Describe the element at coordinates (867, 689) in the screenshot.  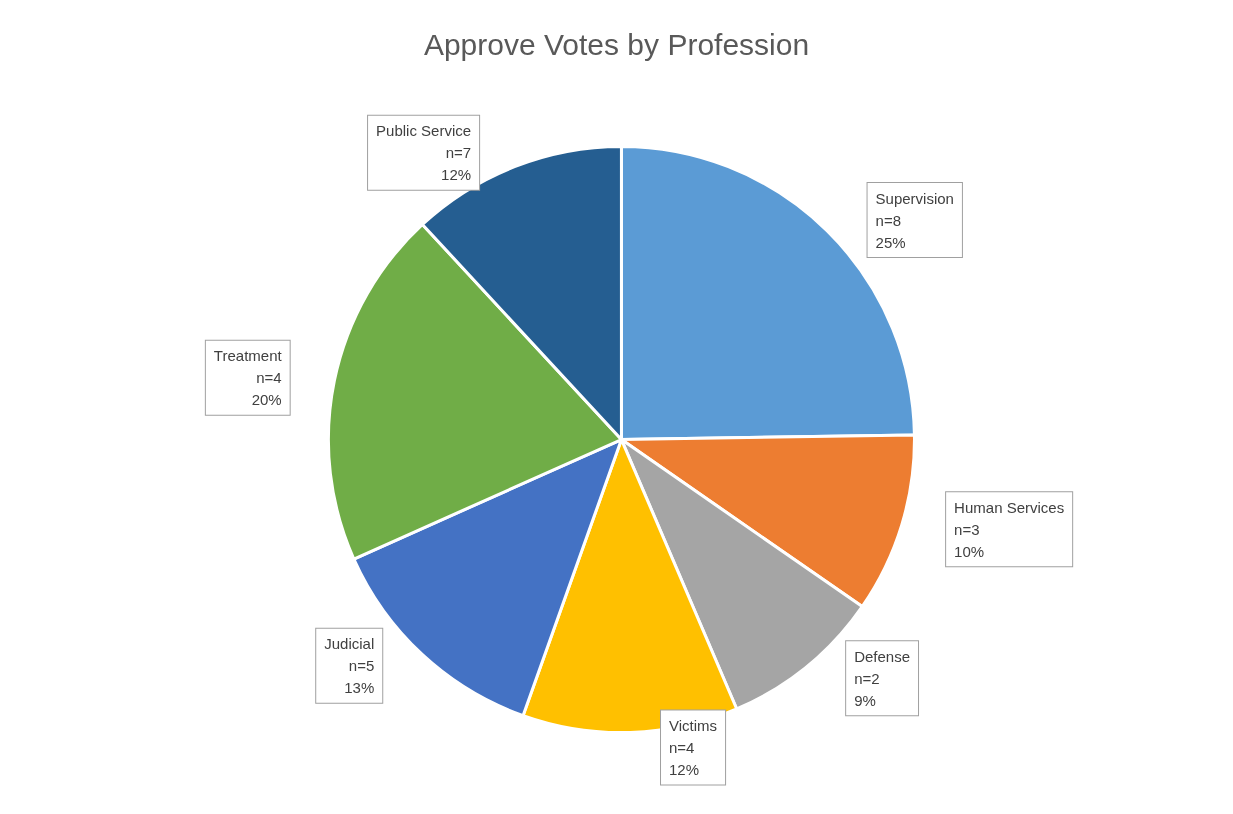
I see `data-label: n=2 9%` at that location.